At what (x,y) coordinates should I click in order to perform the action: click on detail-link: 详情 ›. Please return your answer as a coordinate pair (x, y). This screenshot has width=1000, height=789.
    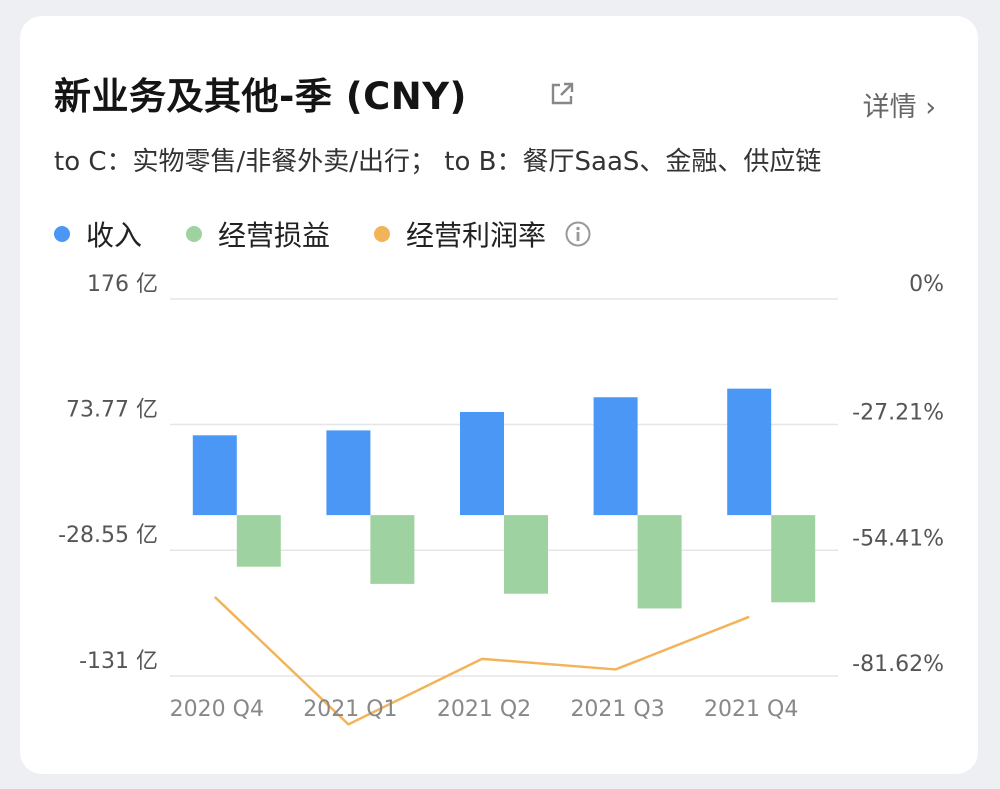
    Looking at the image, I should click on (899, 104).